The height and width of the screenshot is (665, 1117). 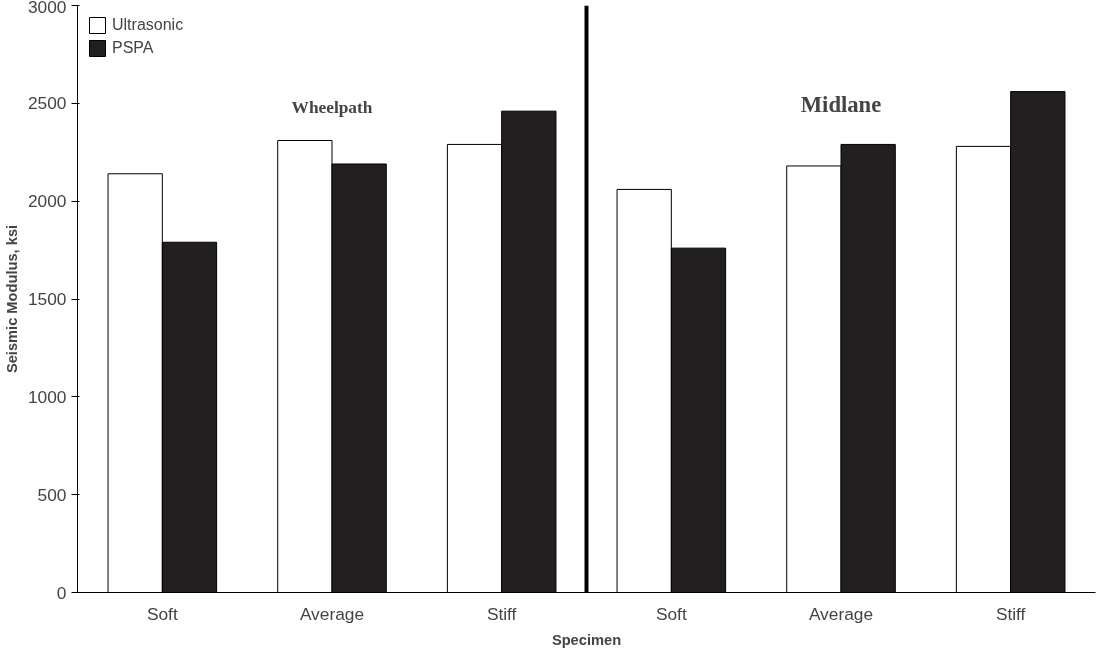 I want to click on y-tick-label: 3000, so click(x=47, y=8).